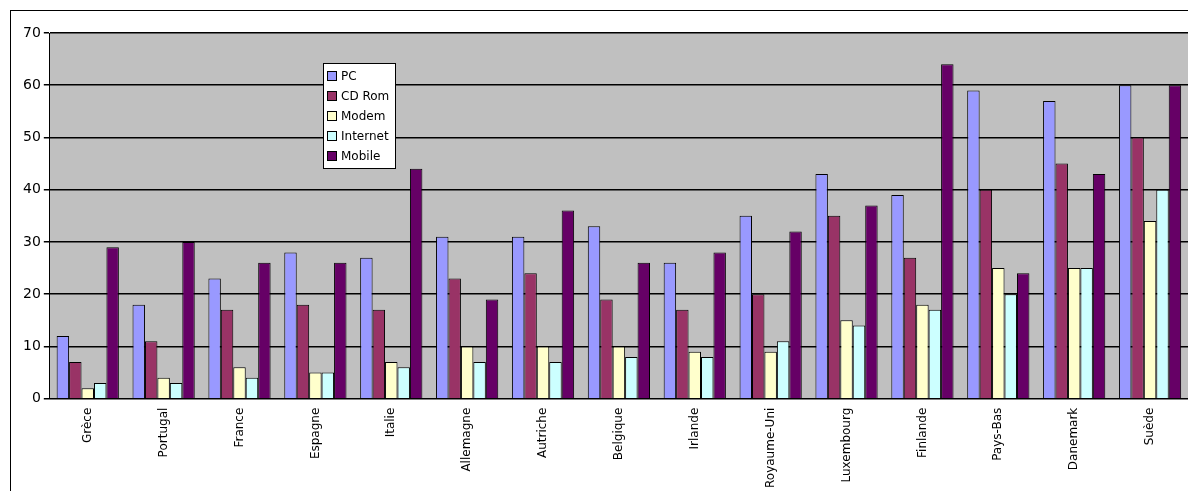 Image resolution: width=1188 pixels, height=491 pixels. Describe the element at coordinates (365, 96) in the screenshot. I see `legend-label: CD Rom` at that location.